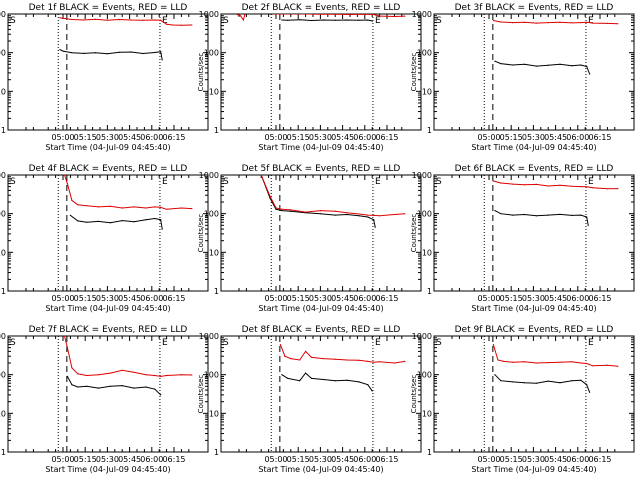 Image resolution: width=640 pixels, height=480 pixels. I want to click on panel-title: Det 1f BLACK = Events, RED = LLD, so click(108, 8).